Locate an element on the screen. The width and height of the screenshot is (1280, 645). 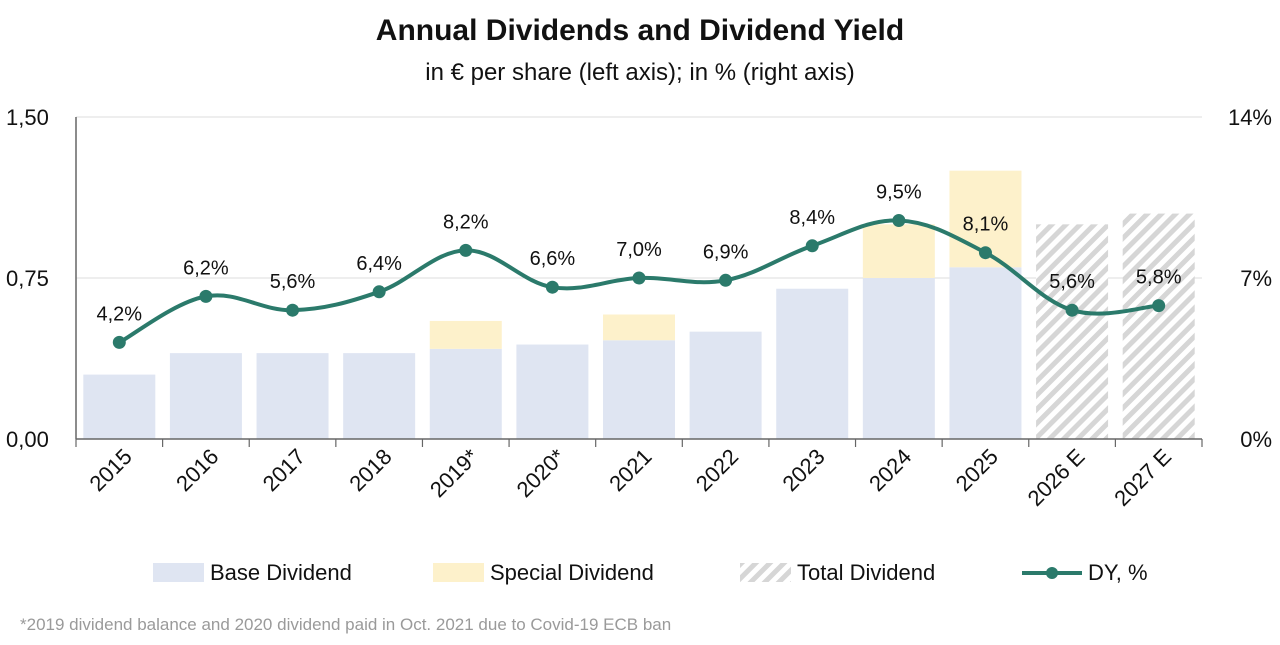
bar-base-2022 is located at coordinates (725, 385).